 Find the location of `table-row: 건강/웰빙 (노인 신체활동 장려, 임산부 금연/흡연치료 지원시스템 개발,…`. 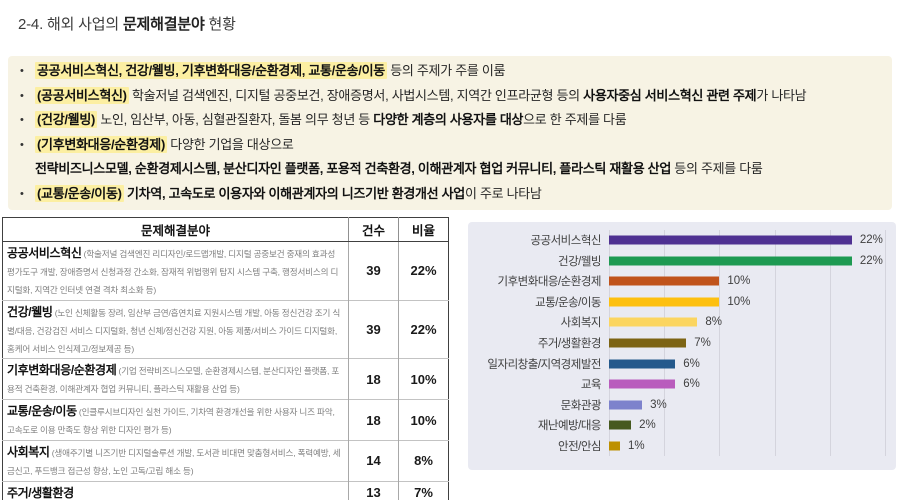

table-row: 건강/웰빙 (노인 신체활동 장려, 임산부 금연/흡연치료 지원시스템 개발,… is located at coordinates (225, 329).